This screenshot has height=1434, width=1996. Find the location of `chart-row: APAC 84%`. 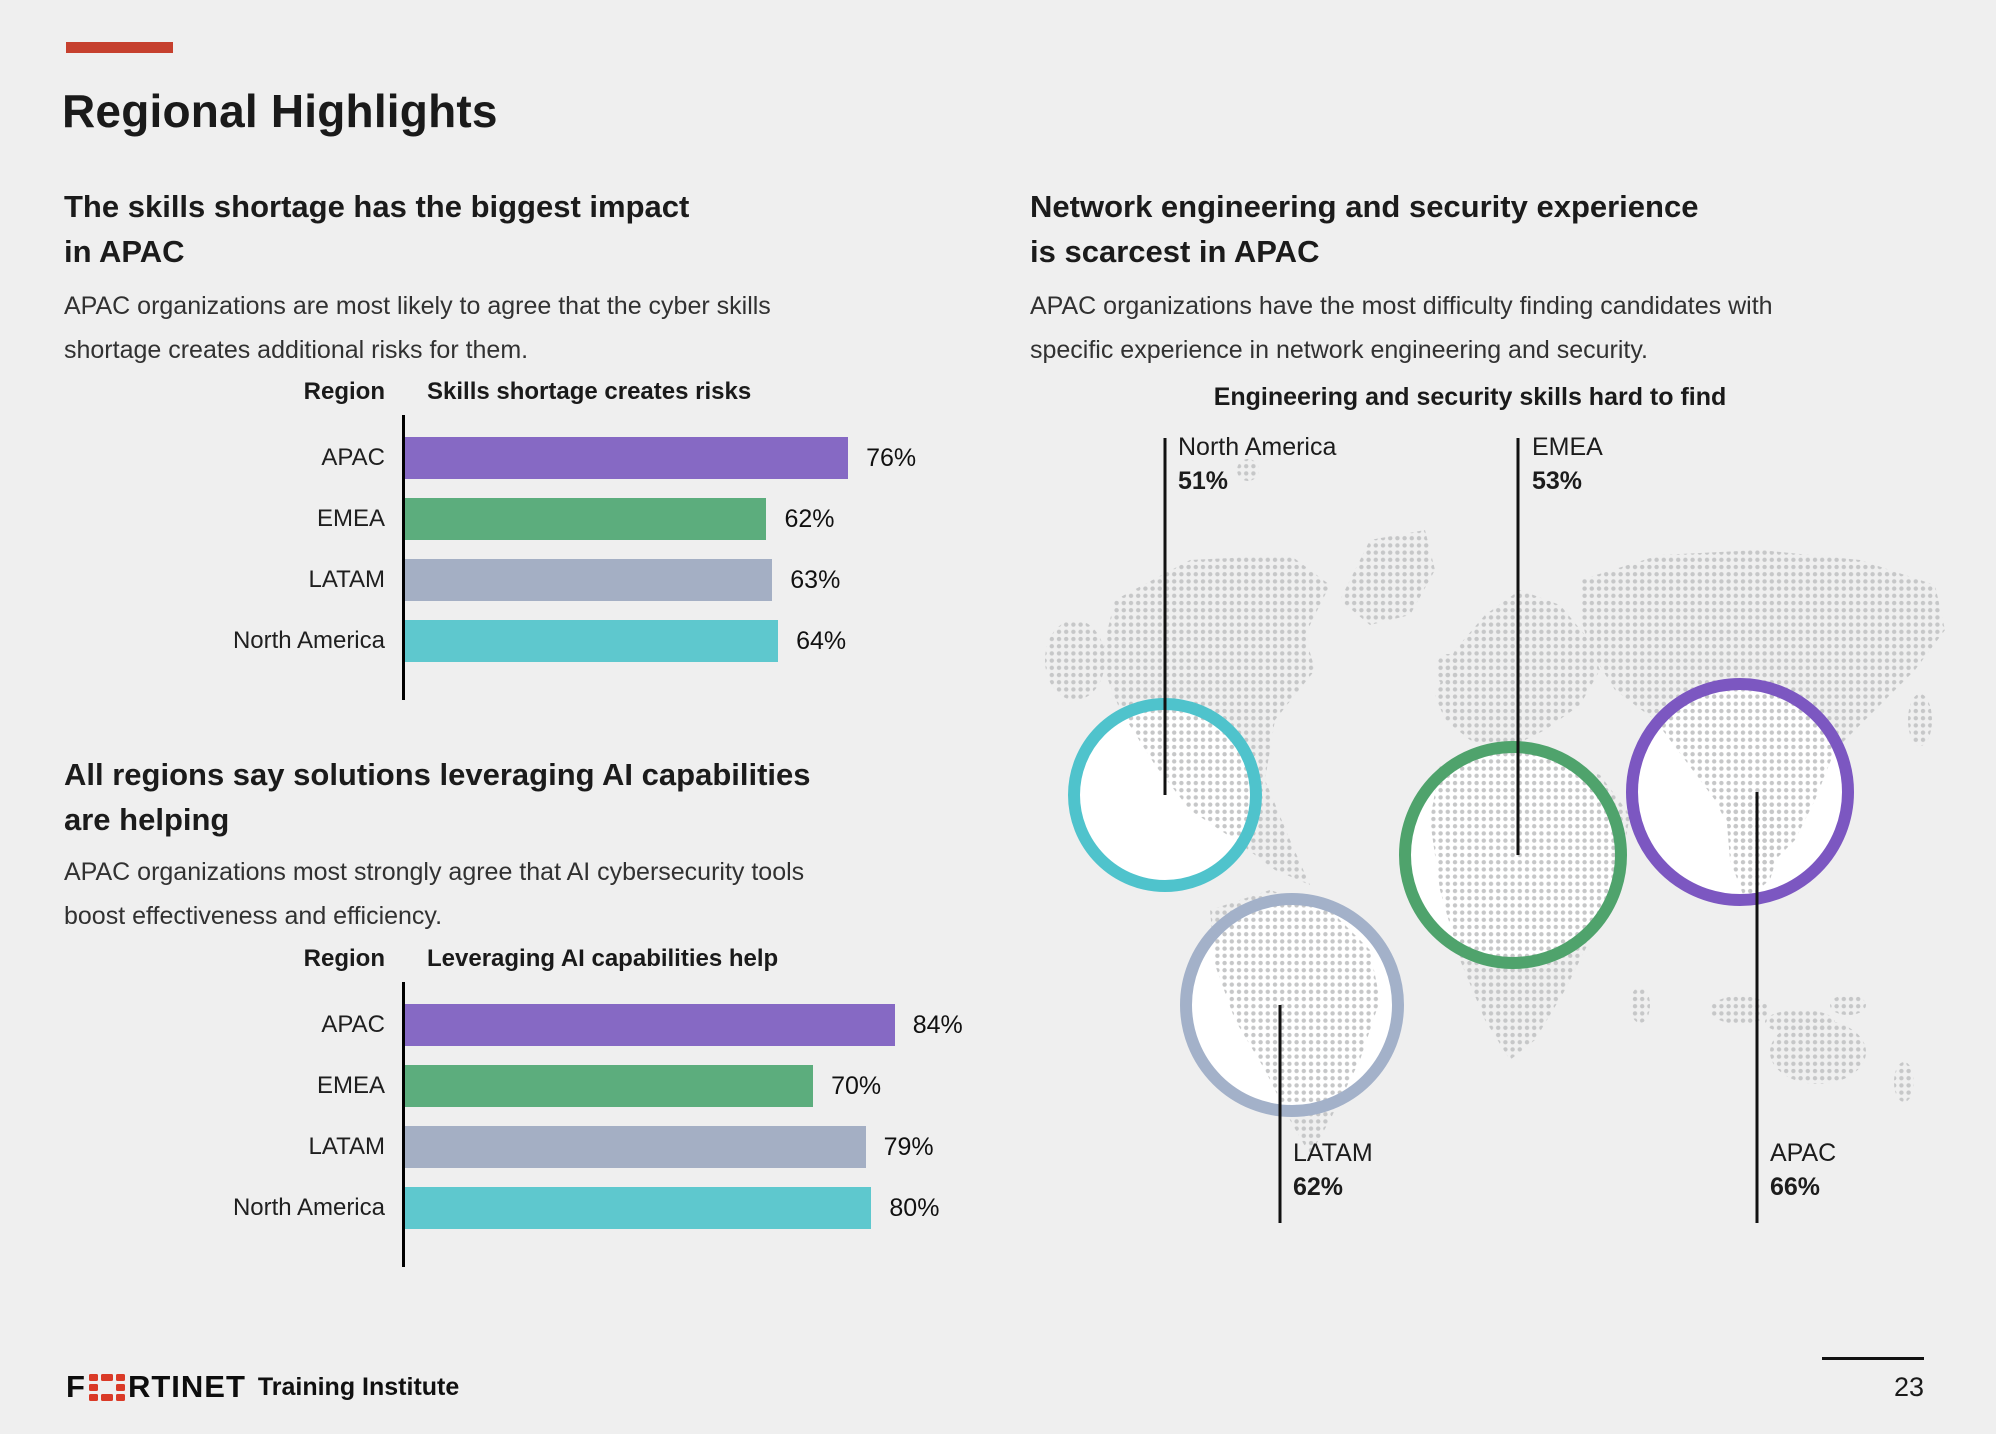

chart-row: APAC 84% is located at coordinates (531, 1025).